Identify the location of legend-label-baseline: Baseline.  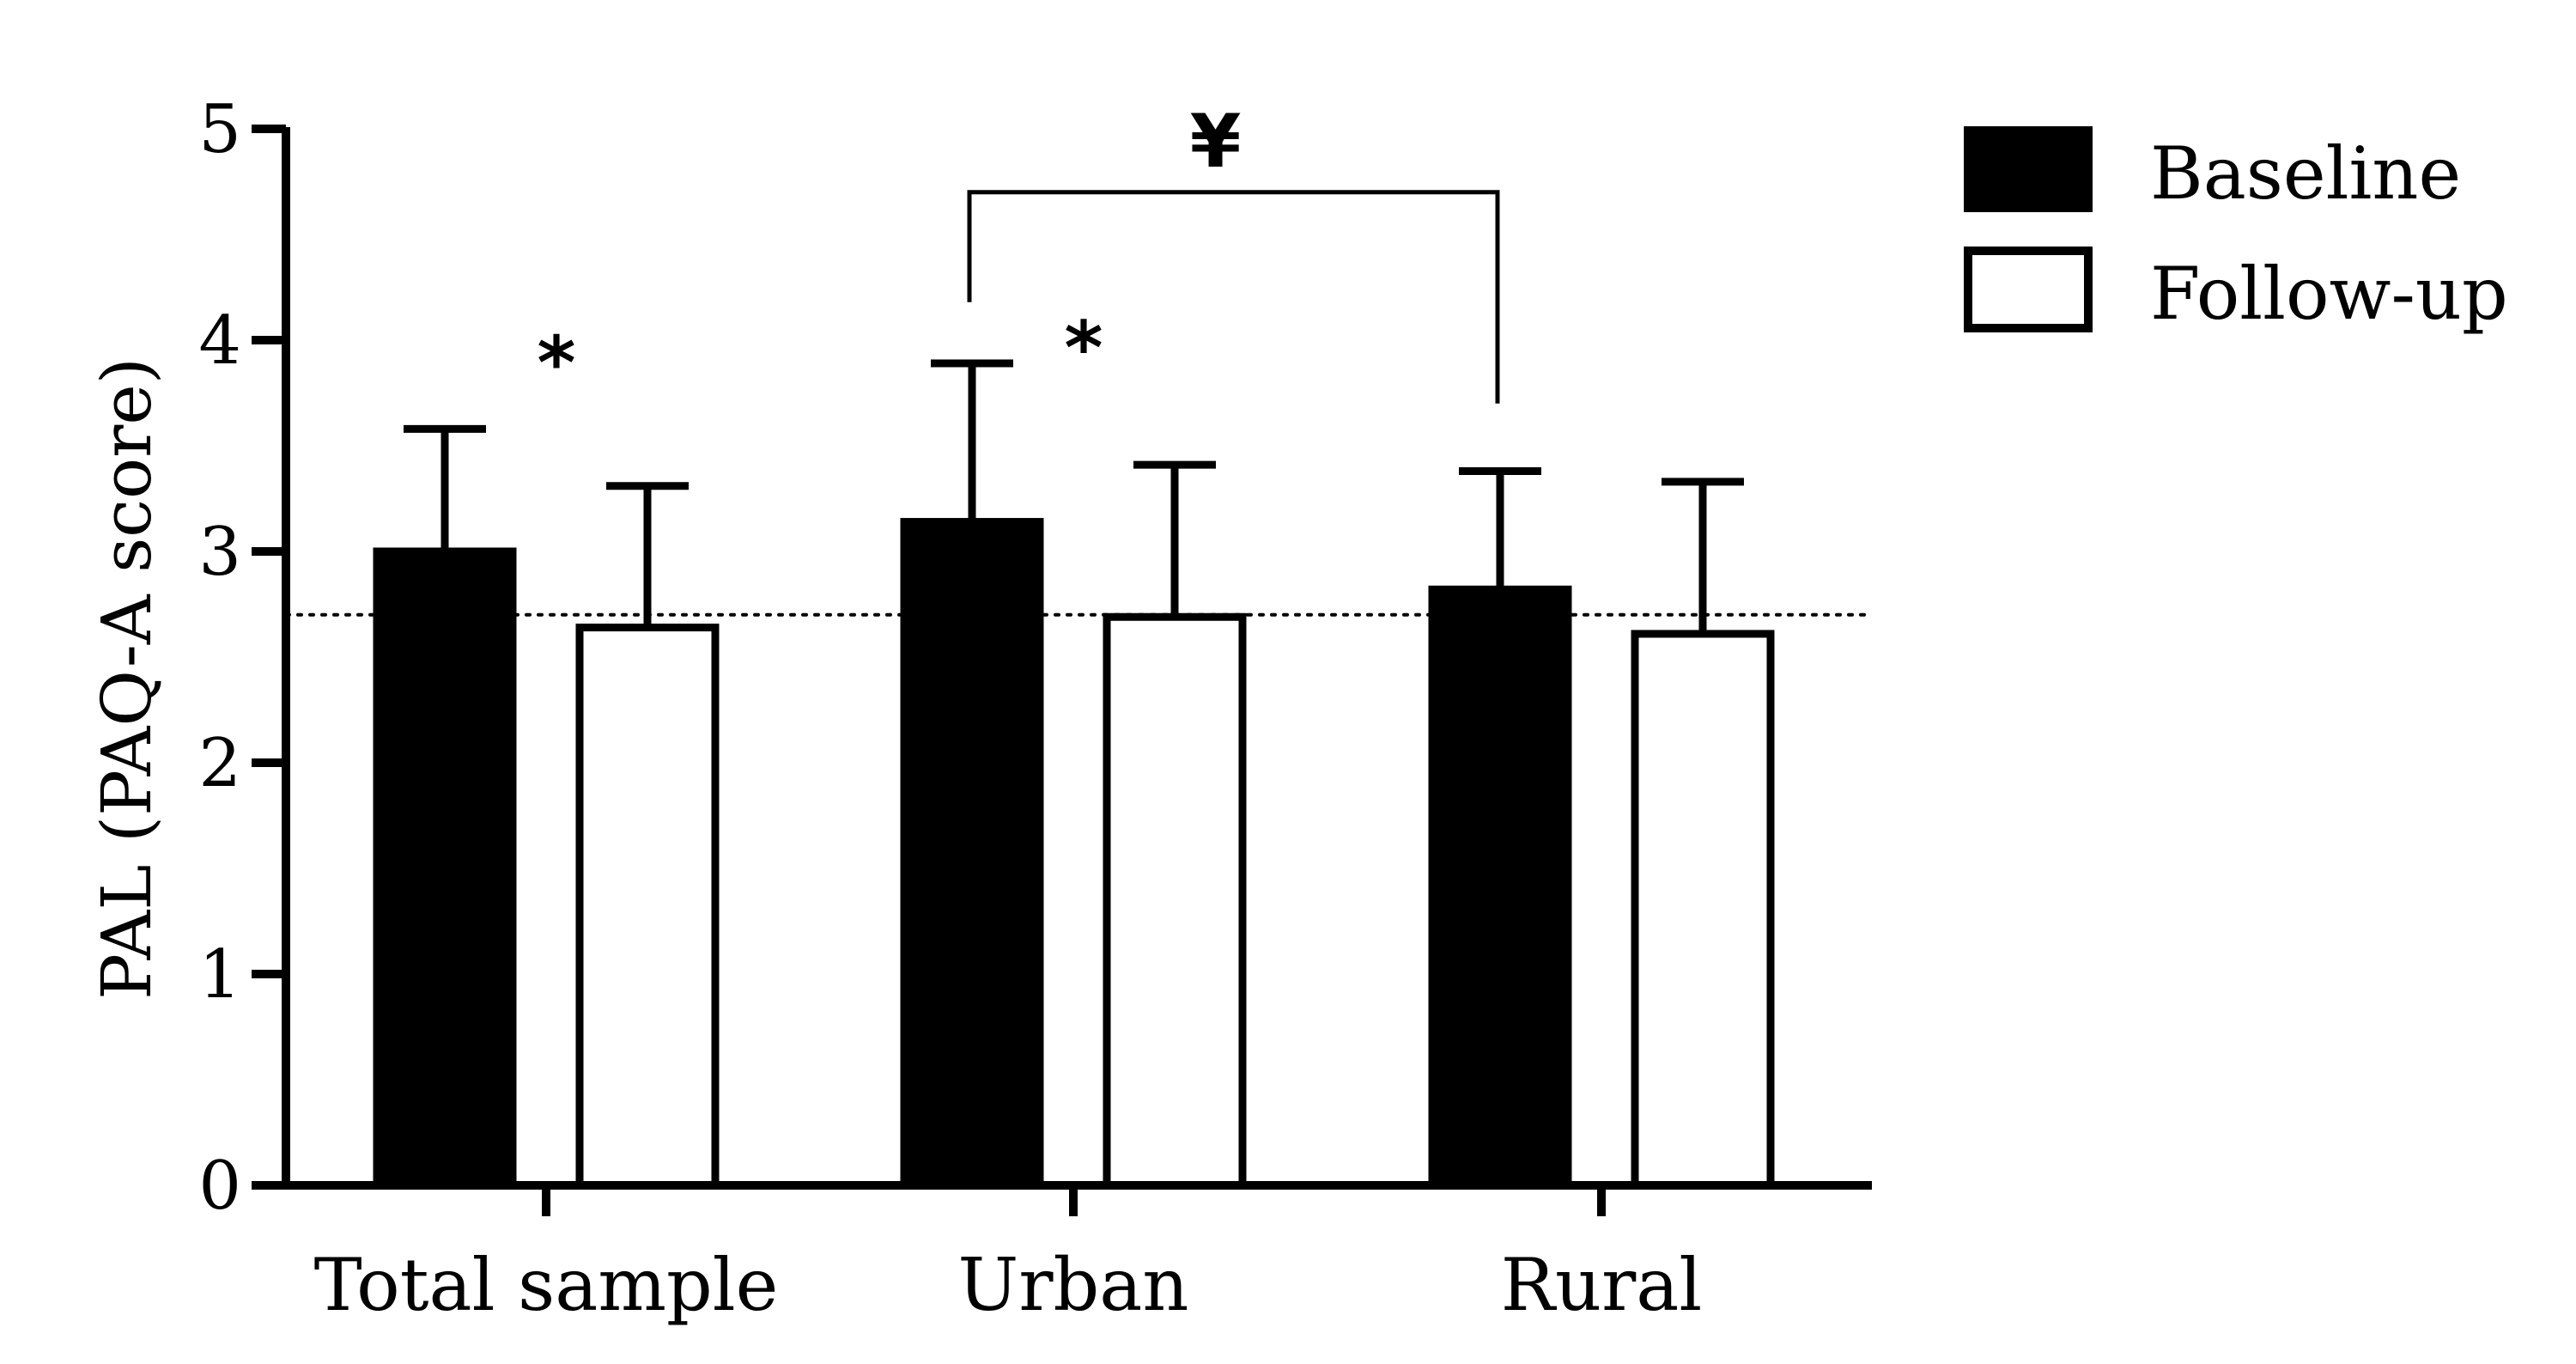
(2305, 173).